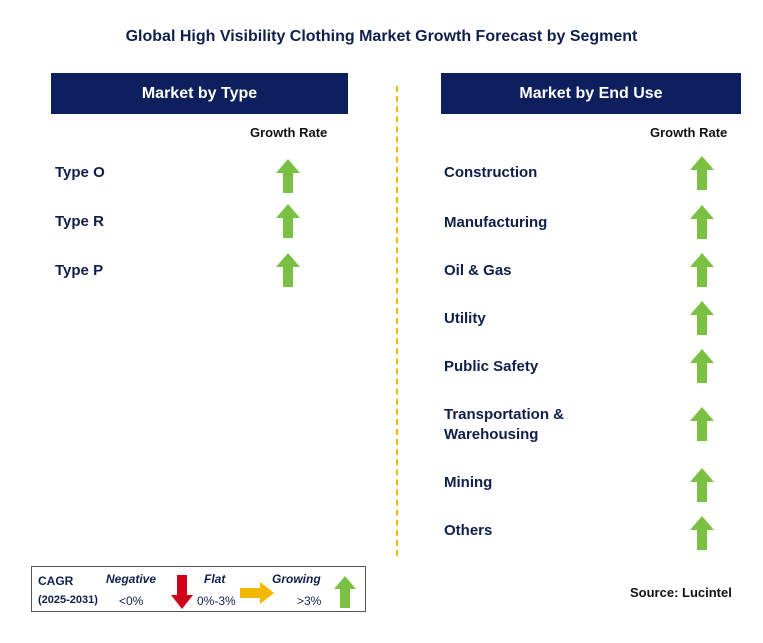  Describe the element at coordinates (289, 132) in the screenshot. I see `type-growth-rate-label: Growth Rate` at that location.